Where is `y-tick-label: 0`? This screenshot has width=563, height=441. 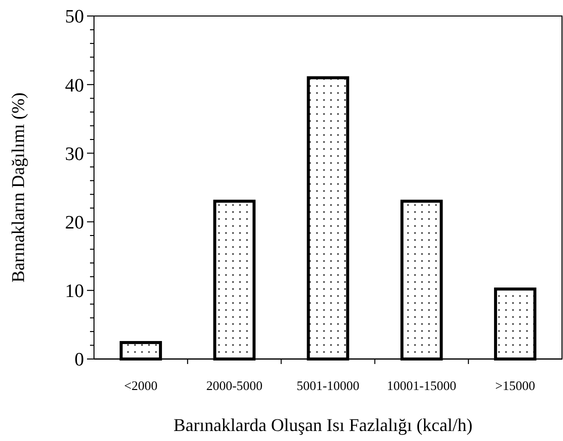
y-tick-label: 0 is located at coordinates (79, 360).